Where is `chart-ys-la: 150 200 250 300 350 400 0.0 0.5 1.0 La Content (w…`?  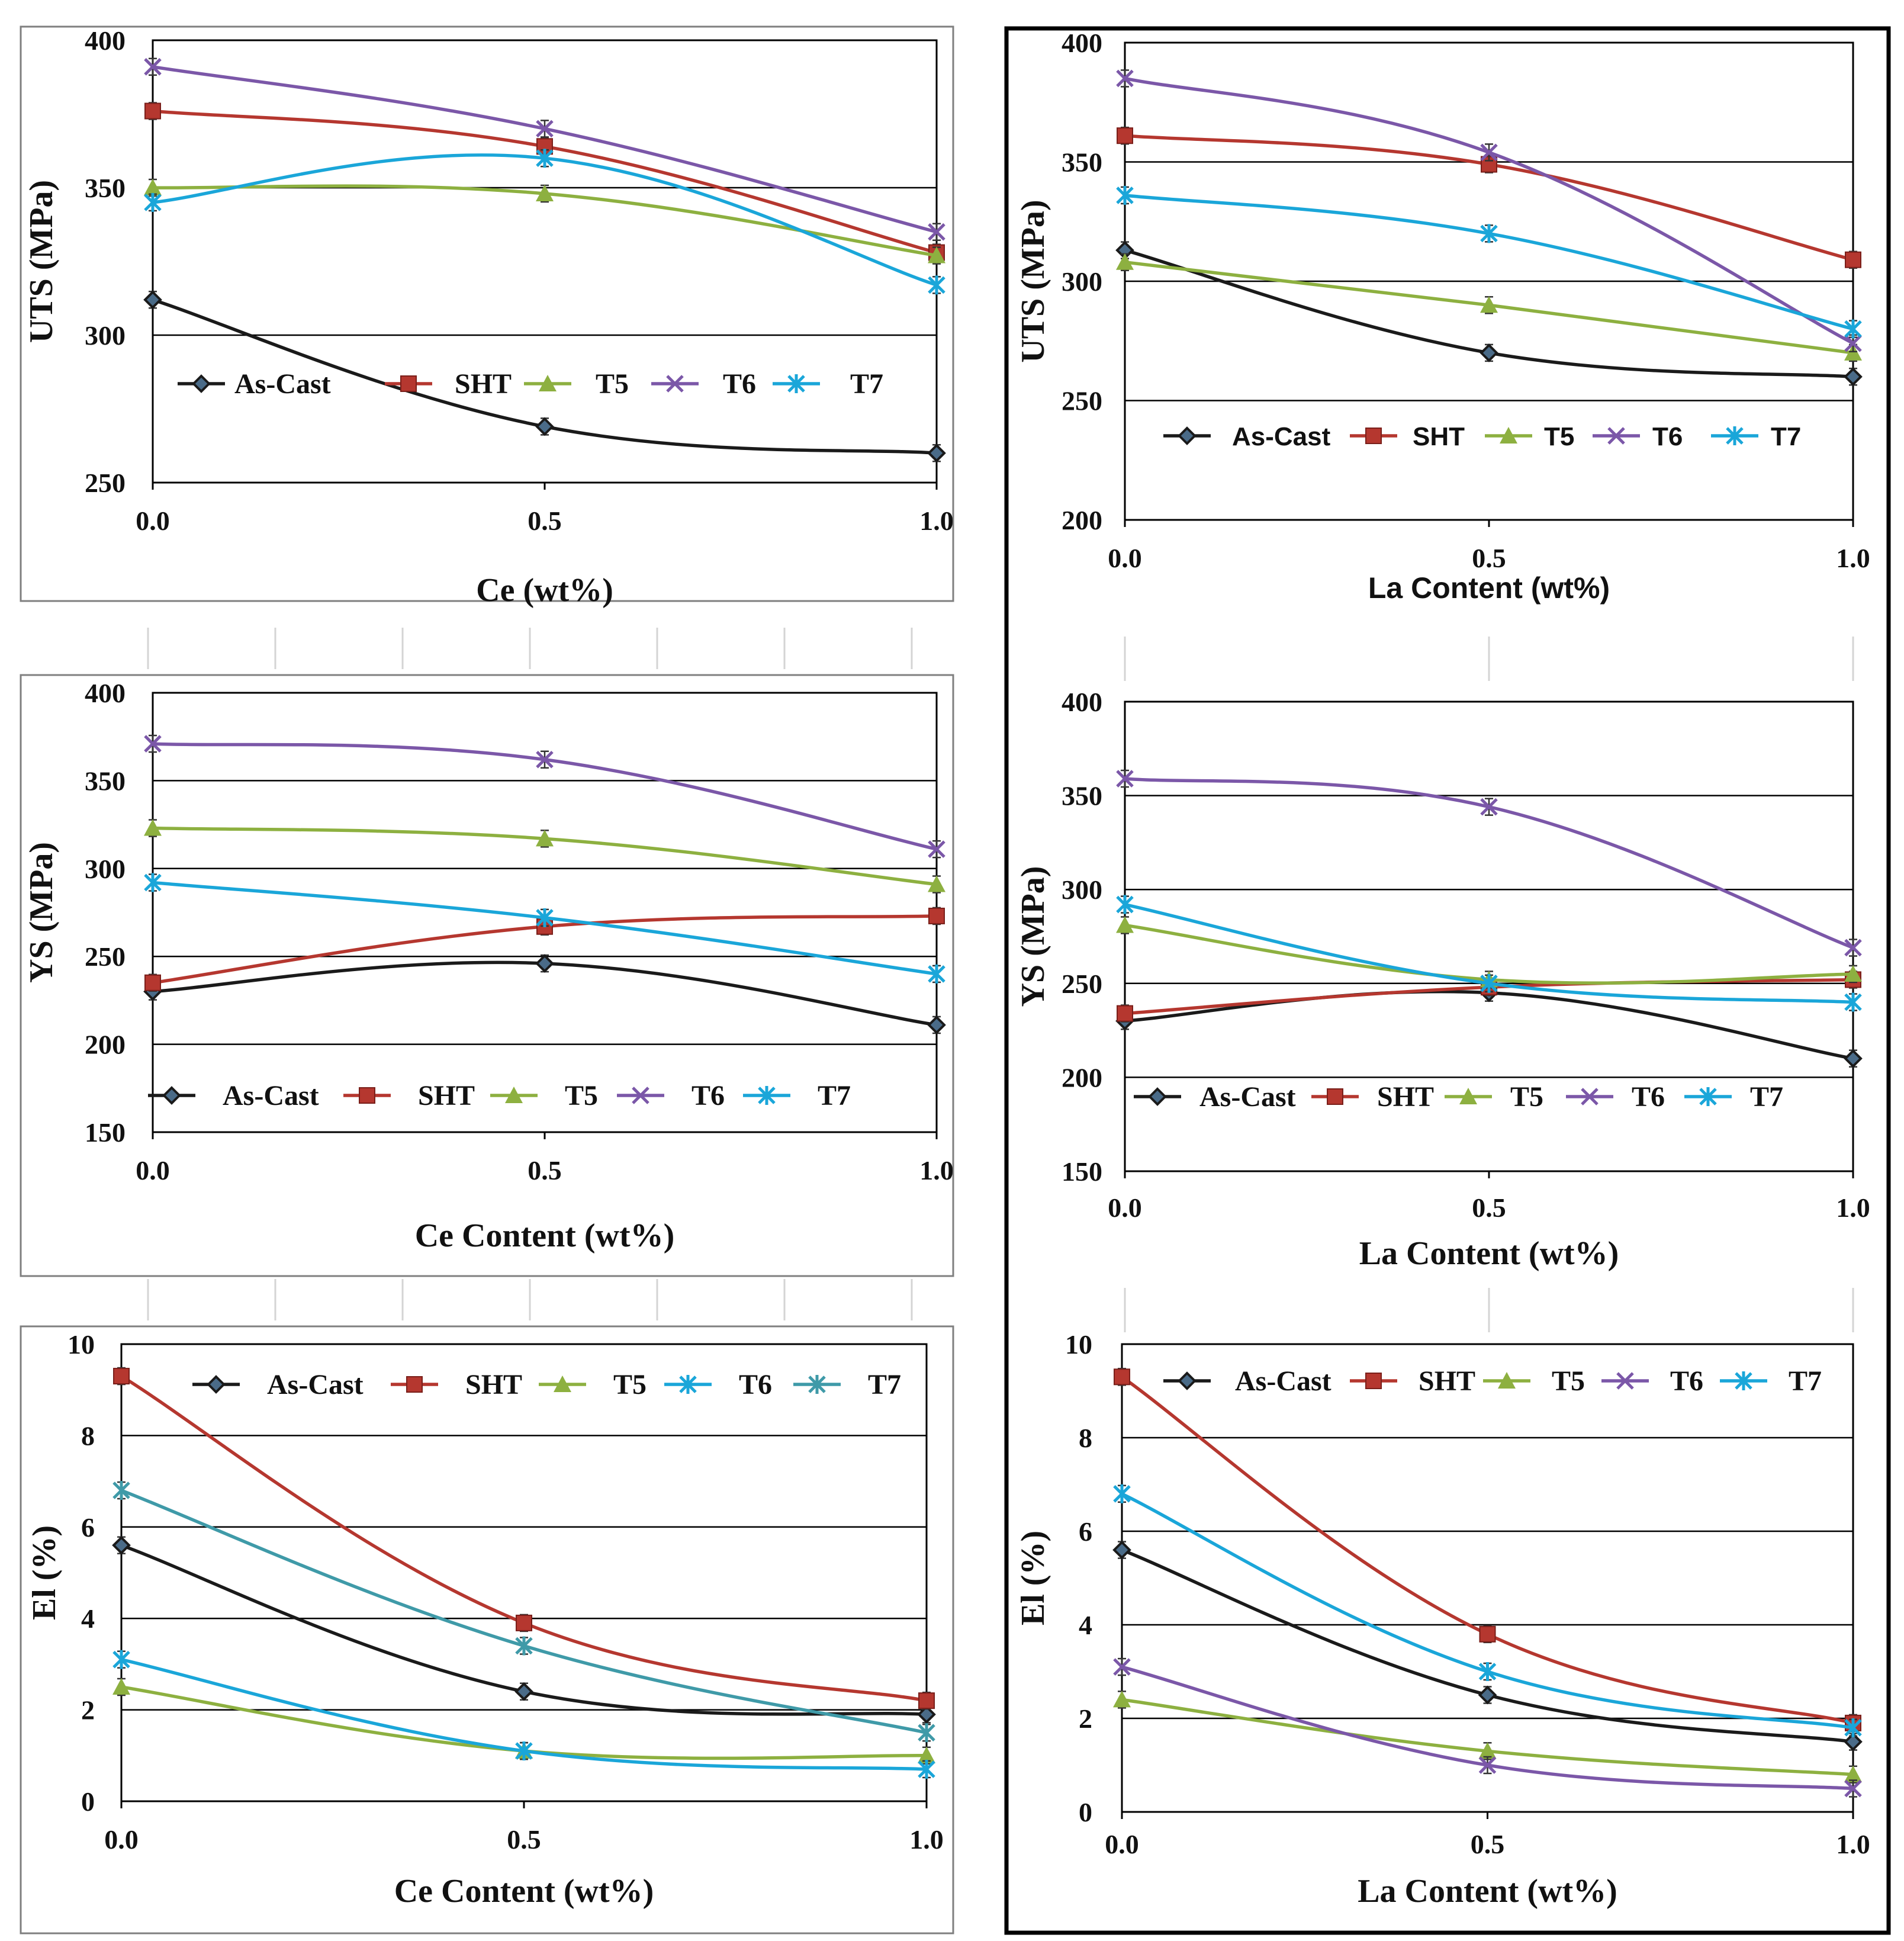 chart-ys-la: 150 200 250 300 350 400 0.0 0.5 1.0 La Content (w… is located at coordinates (1442, 979).